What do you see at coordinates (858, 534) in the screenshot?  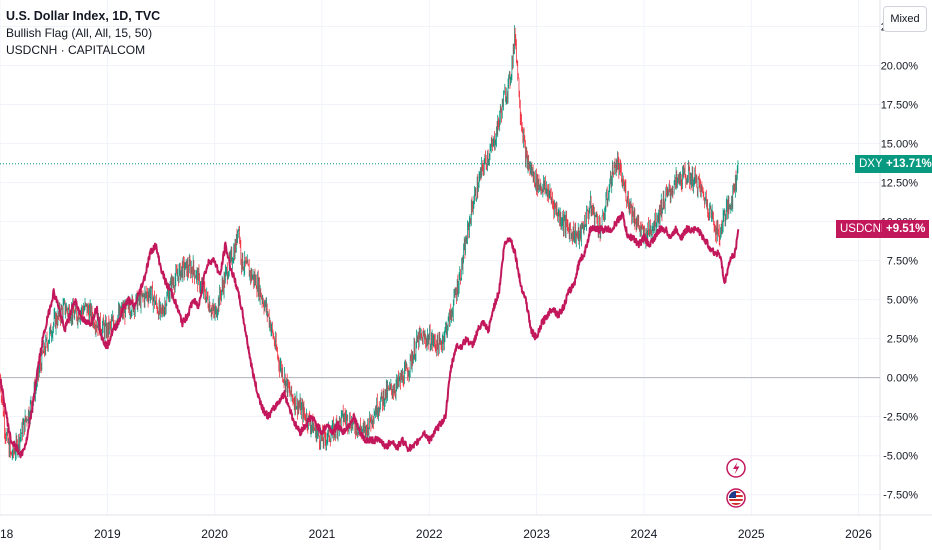 I see `x-tick-label: 2026` at bounding box center [858, 534].